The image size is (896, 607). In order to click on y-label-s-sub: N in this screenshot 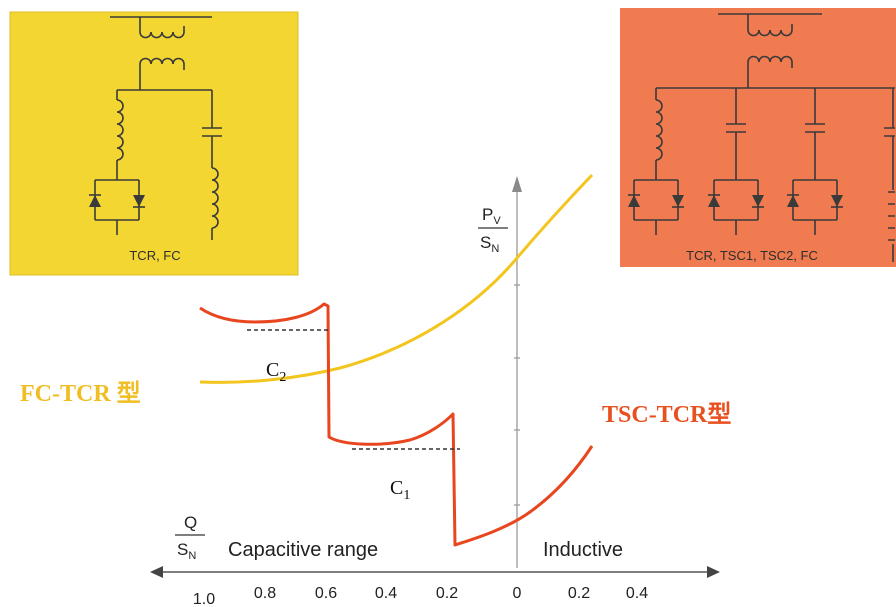, I will do `click(495, 249)`.